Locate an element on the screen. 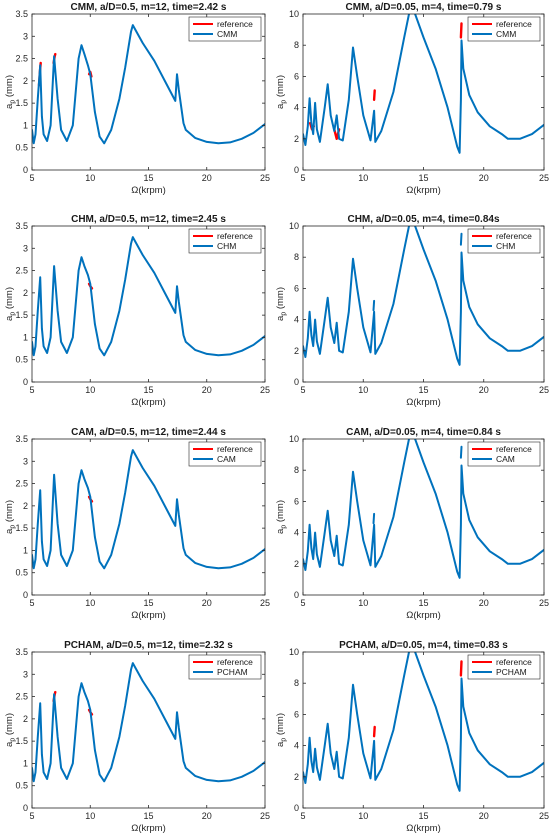 The width and height of the screenshot is (550, 835). chart-title: CAM, a/D=0.05, m=4, time=0.84 s is located at coordinates (423, 432).